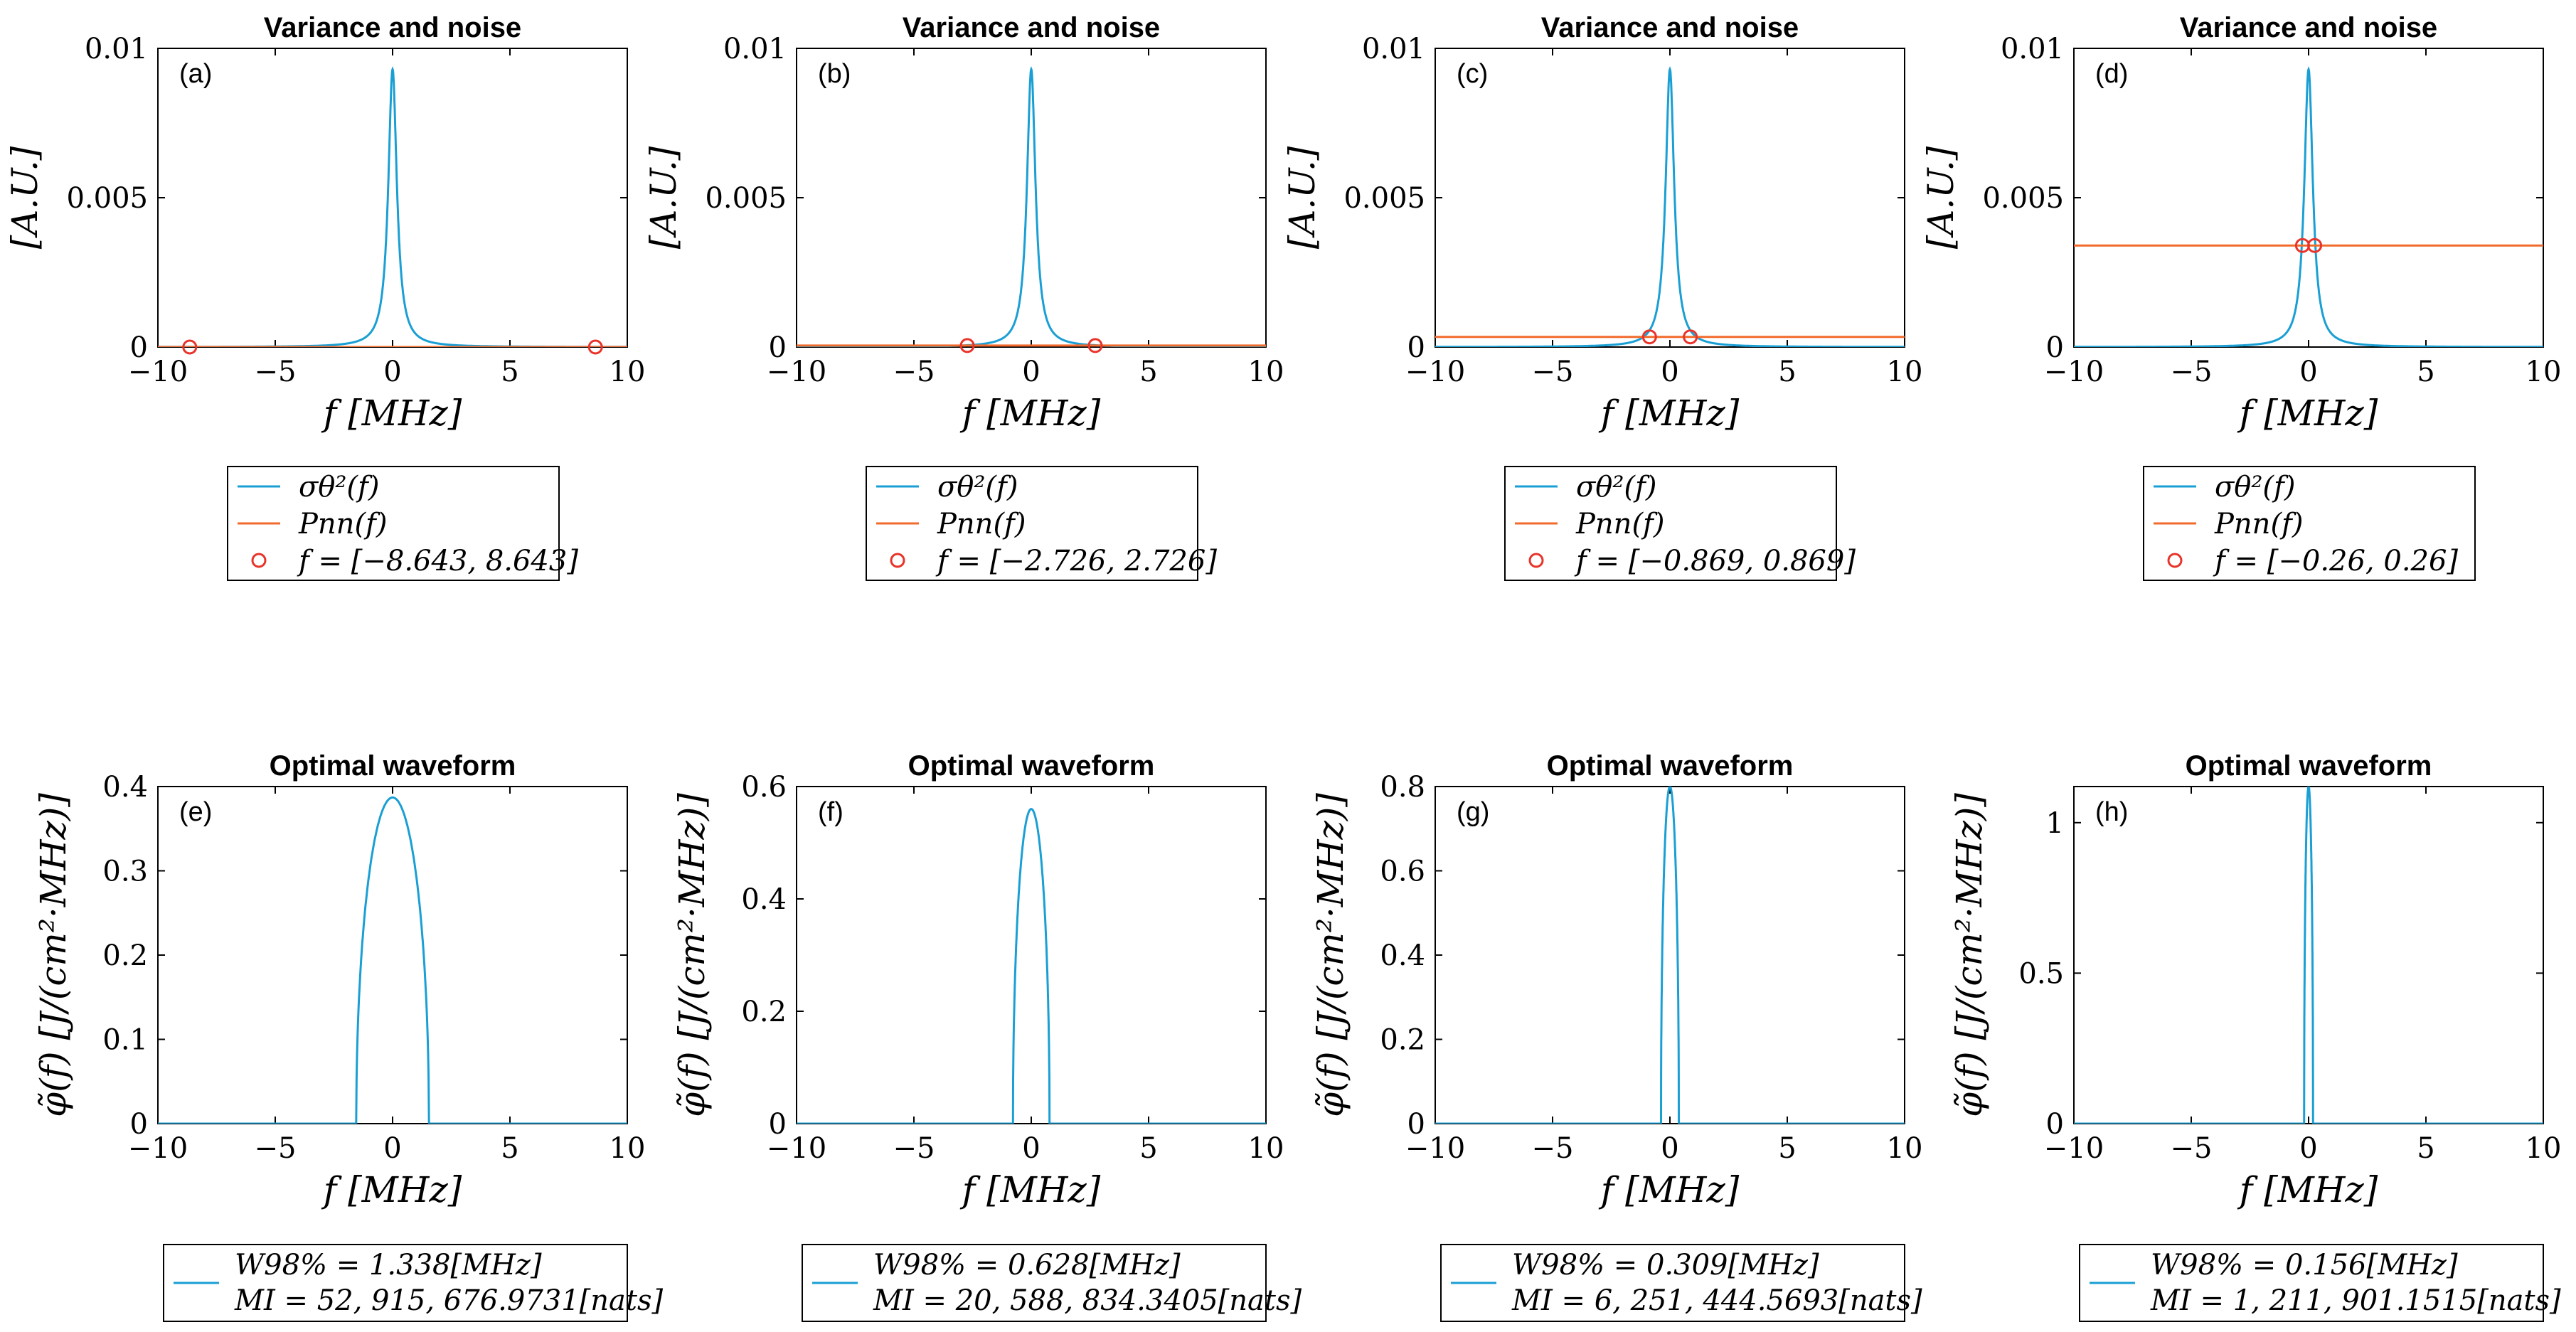  I want to click on panel-label: (h), so click(2111, 812).